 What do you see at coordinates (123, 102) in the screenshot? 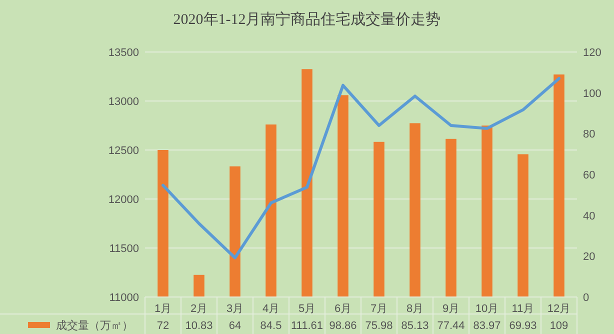
I see `y-tick-label: 13000` at bounding box center [123, 102].